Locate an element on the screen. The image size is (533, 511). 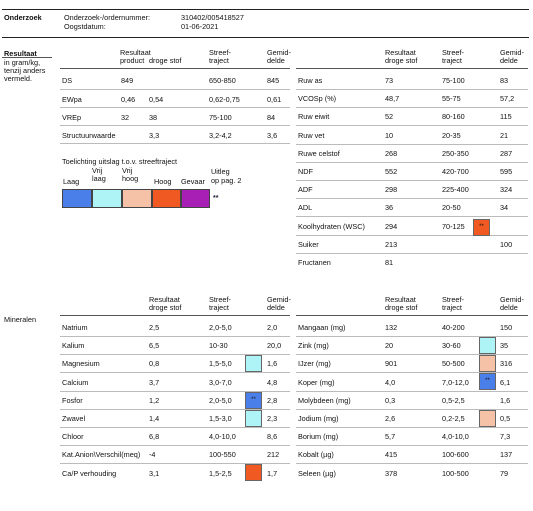
legend-note-b: op pag. 2 is located at coordinates (226, 180).